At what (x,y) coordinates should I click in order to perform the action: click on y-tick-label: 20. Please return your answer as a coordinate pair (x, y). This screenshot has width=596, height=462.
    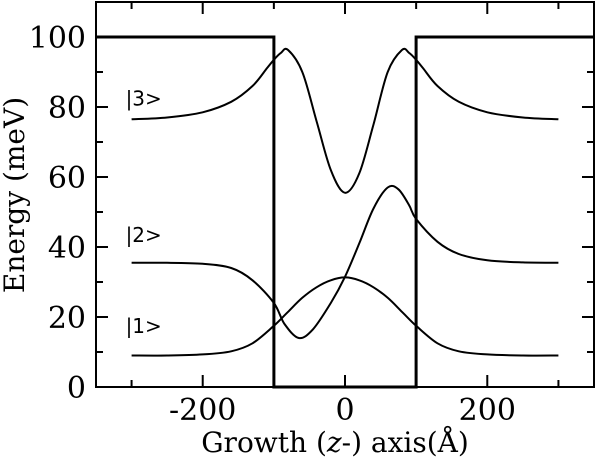
    Looking at the image, I should click on (67, 318).